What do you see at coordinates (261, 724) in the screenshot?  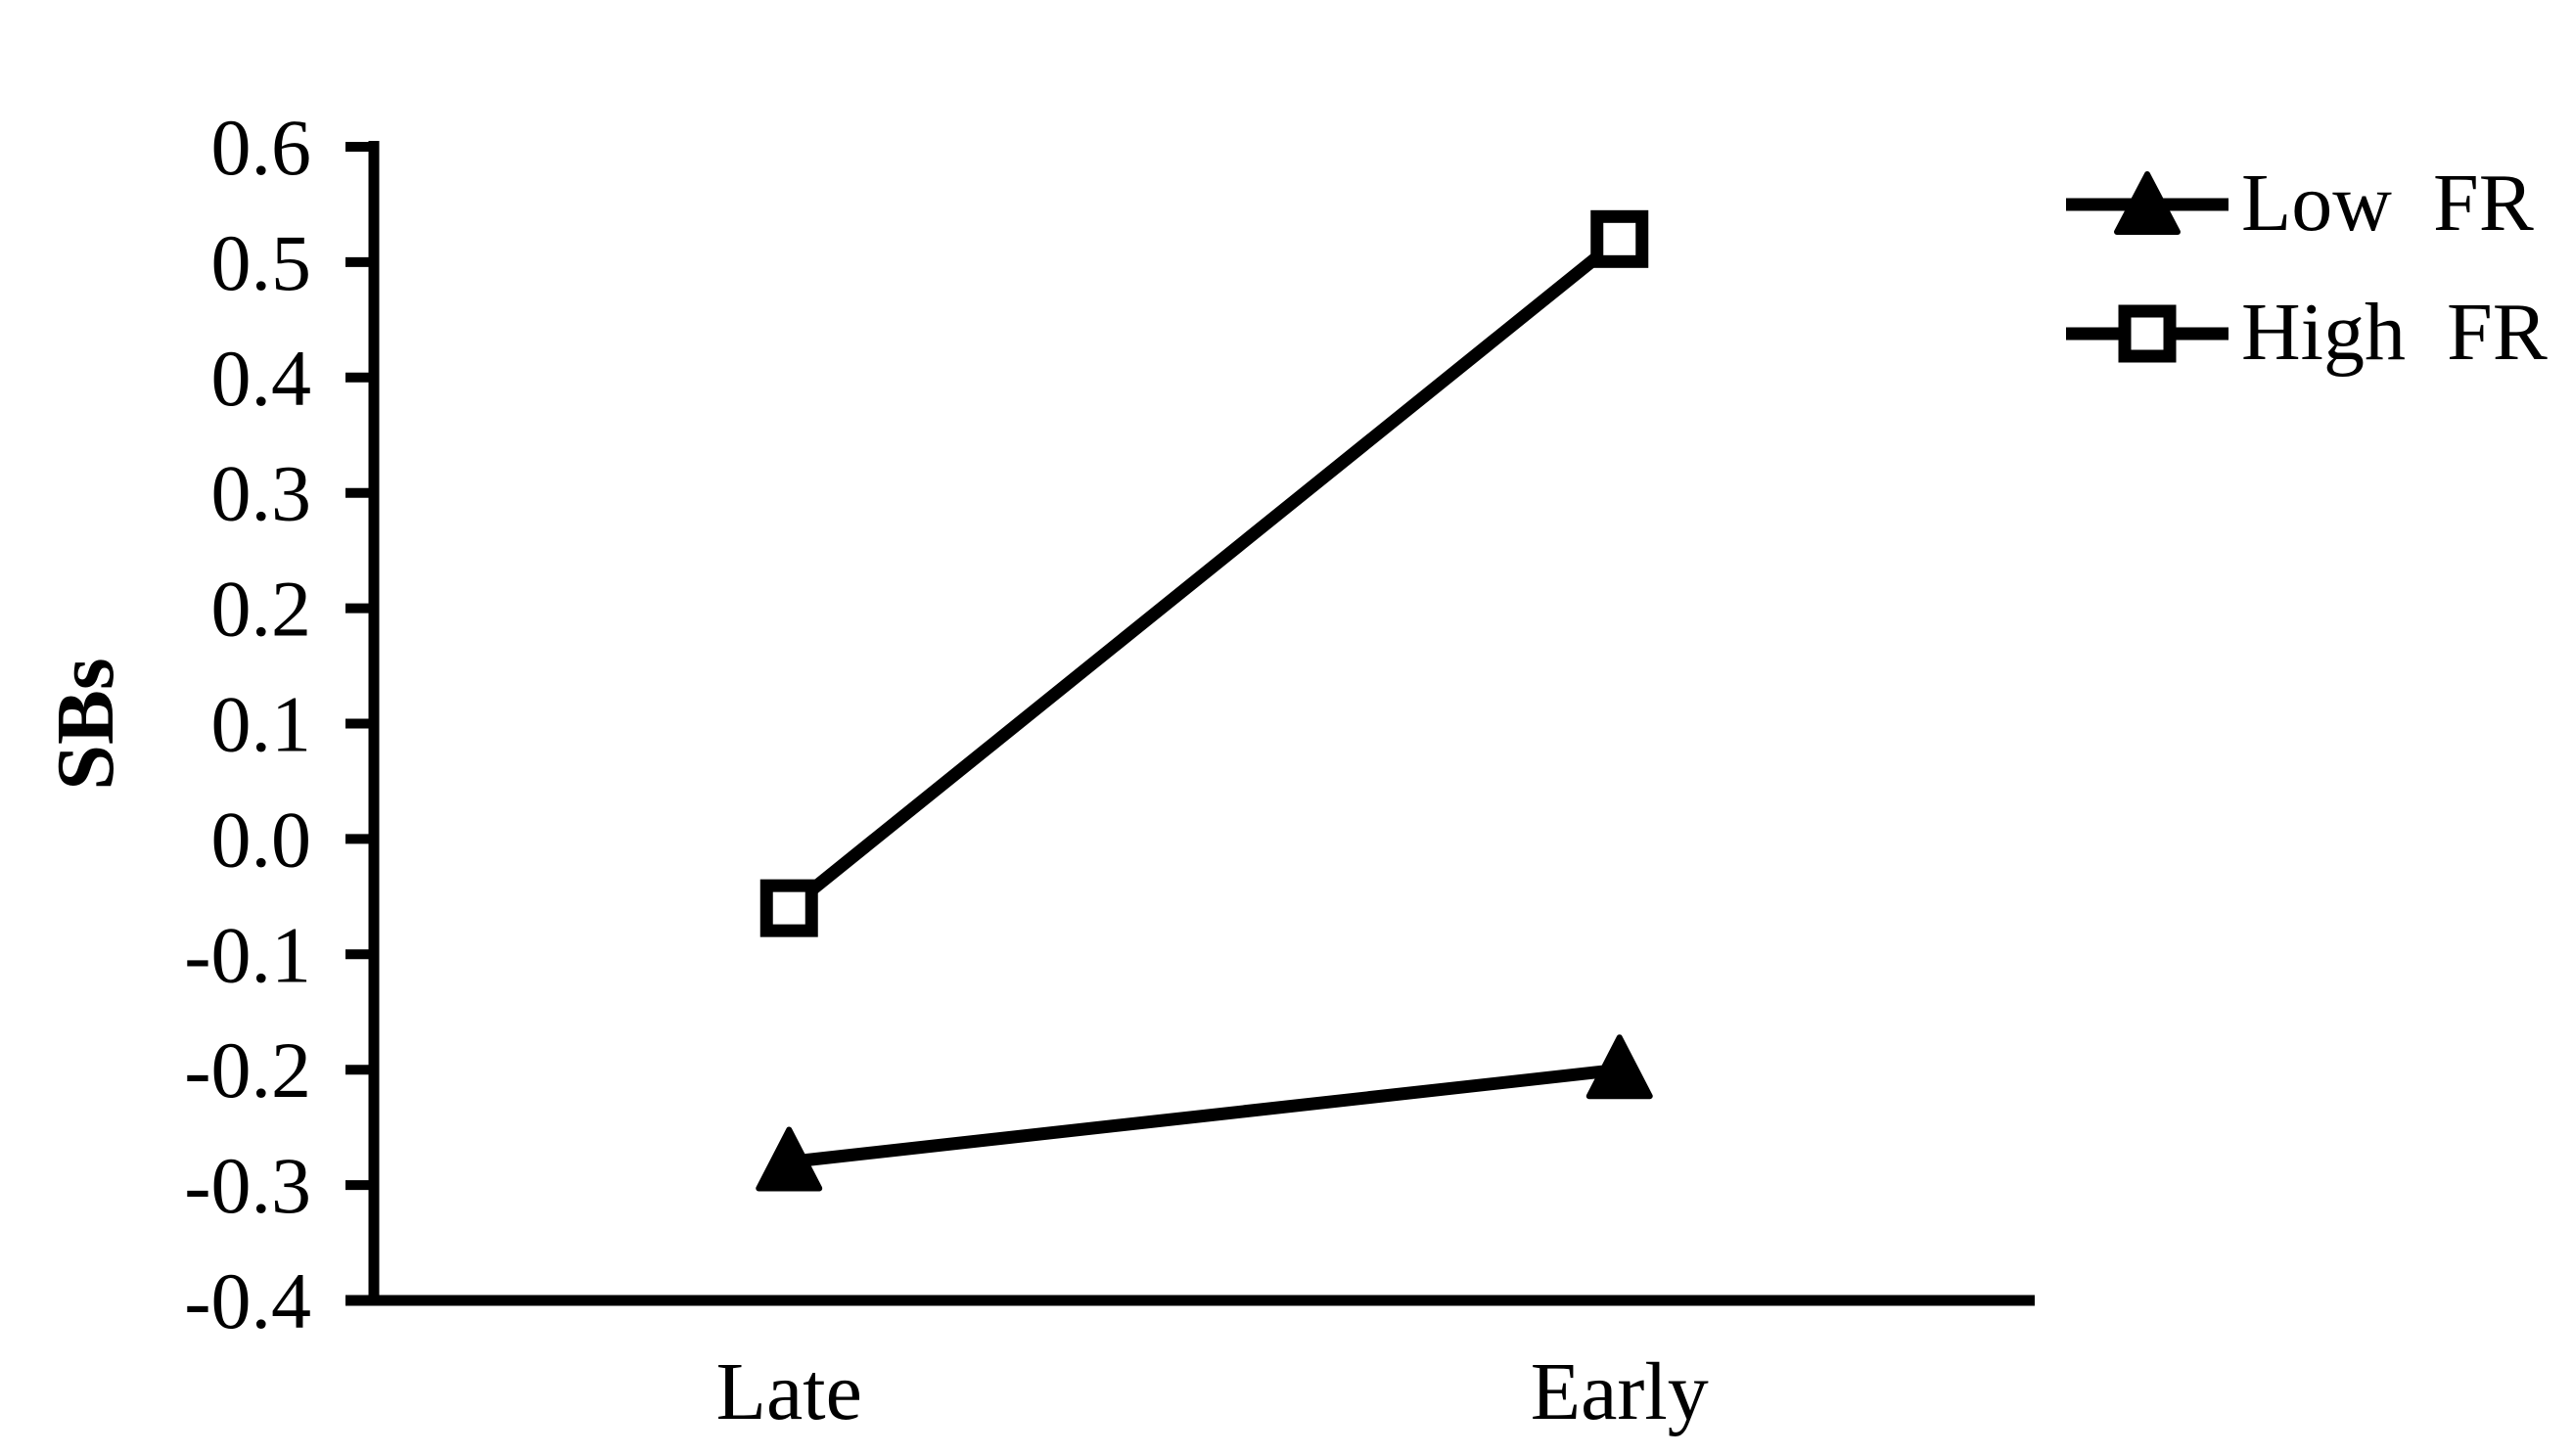 I see `y-tick-label: 0.1` at bounding box center [261, 724].